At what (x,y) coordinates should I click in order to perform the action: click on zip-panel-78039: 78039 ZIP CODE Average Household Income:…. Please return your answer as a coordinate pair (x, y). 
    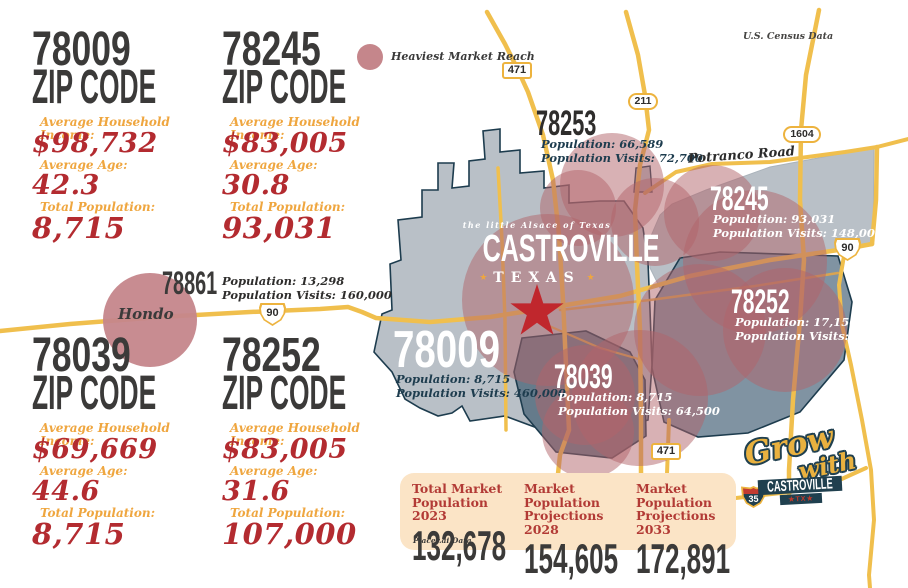
    Looking at the image, I should click on (124, 445).